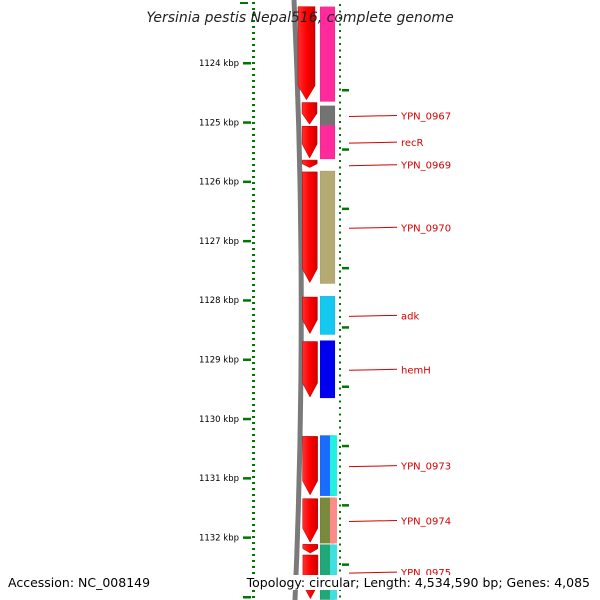  Describe the element at coordinates (79, 582) in the screenshot. I see `accession-text: Accession: NC_008149` at that location.